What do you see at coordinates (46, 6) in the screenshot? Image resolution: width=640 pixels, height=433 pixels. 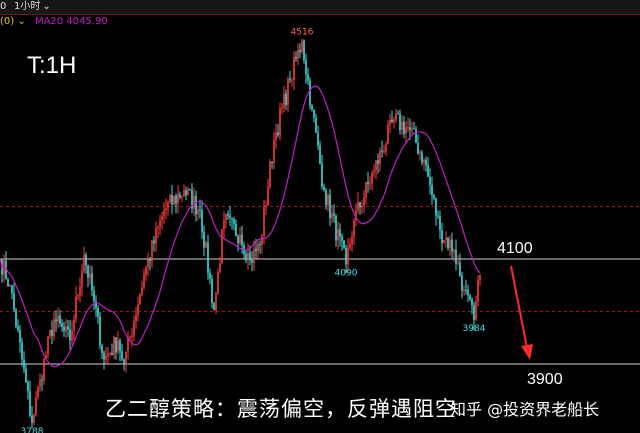 I see `chevron-down-icon: ⌄` at bounding box center [46, 6].